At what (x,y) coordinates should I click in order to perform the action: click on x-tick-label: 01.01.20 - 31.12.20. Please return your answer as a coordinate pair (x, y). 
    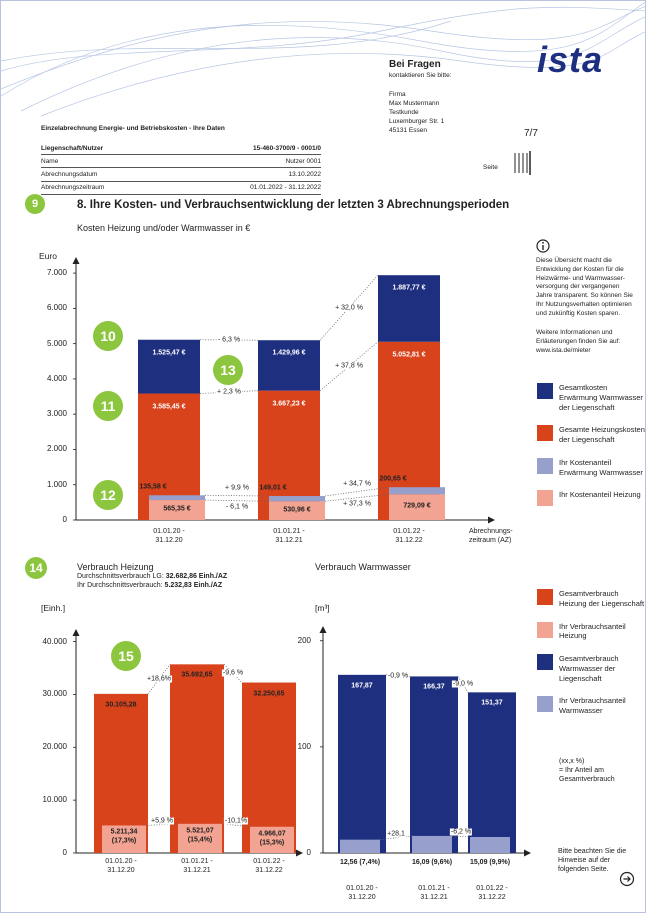
    Looking at the image, I should click on (362, 893).